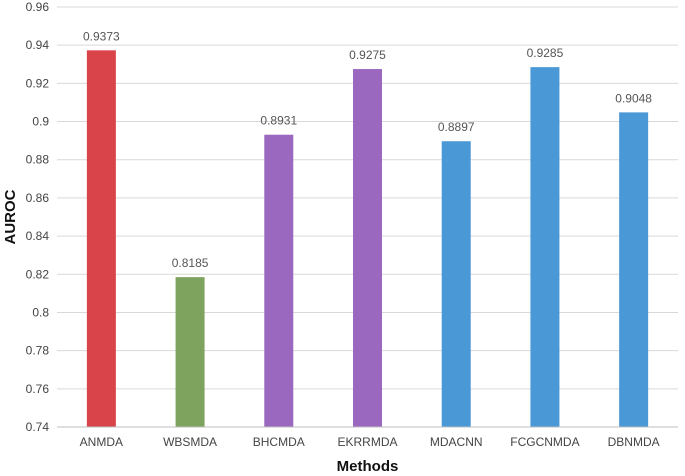  Describe the element at coordinates (279, 280) in the screenshot. I see `bar-bhcmda` at that location.